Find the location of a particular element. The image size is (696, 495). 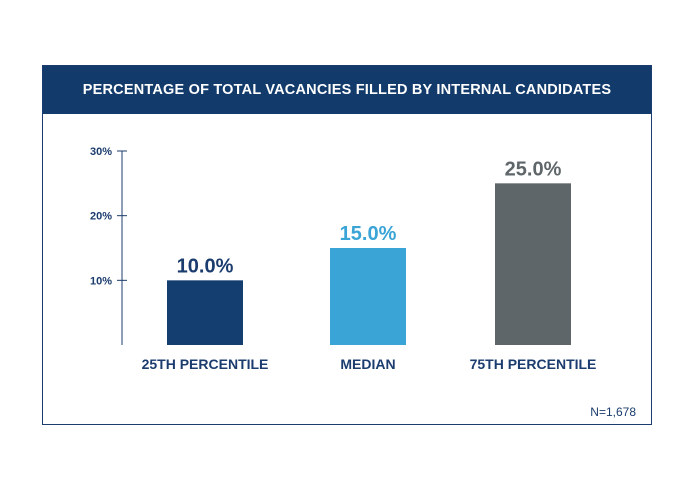

value-label-1: 10.0% is located at coordinates (205, 266).